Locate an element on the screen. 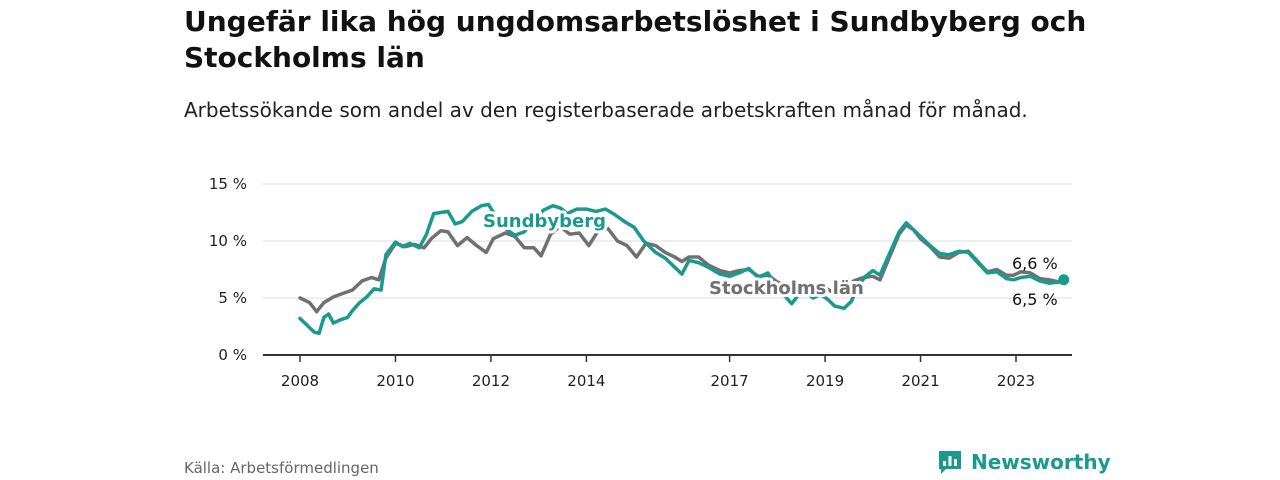 This screenshot has height=480, width=1280. series-label-halo: Sundbyberg is located at coordinates (544, 221).